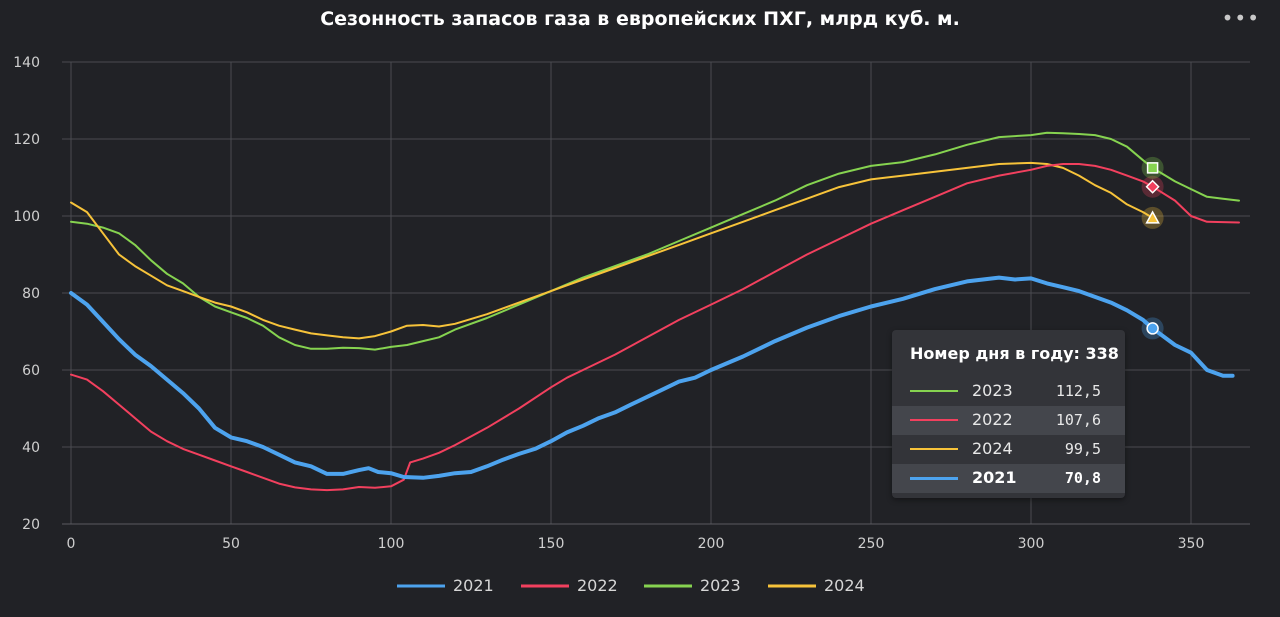  I want to click on y-tick-label: 140, so click(26, 63).